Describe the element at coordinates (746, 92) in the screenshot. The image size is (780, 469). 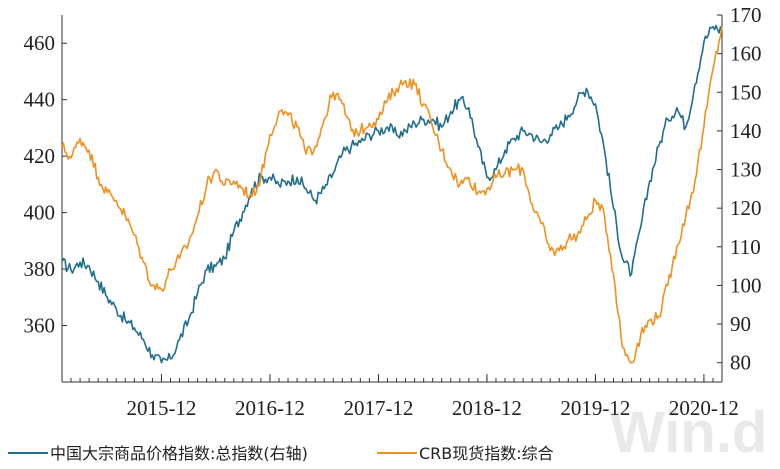
I see `y-right-tick-label: 150` at that location.